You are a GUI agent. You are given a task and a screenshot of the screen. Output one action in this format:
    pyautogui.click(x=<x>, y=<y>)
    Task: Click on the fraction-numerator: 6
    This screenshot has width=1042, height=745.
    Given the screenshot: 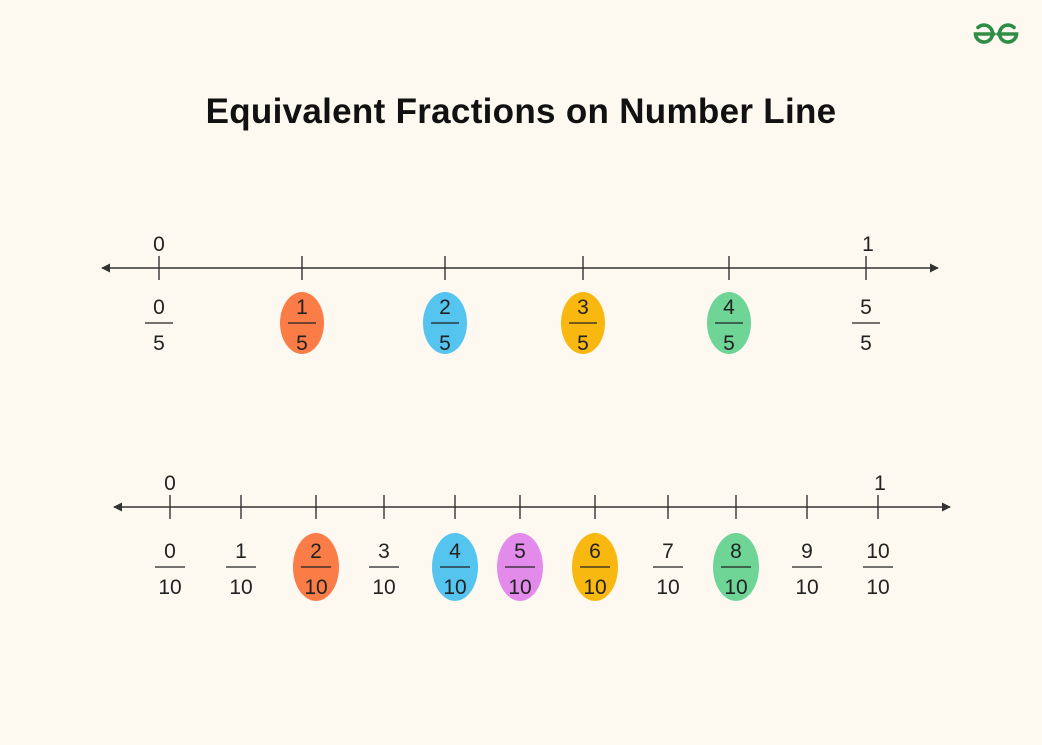 What is the action you would take?
    pyautogui.click(x=595, y=551)
    